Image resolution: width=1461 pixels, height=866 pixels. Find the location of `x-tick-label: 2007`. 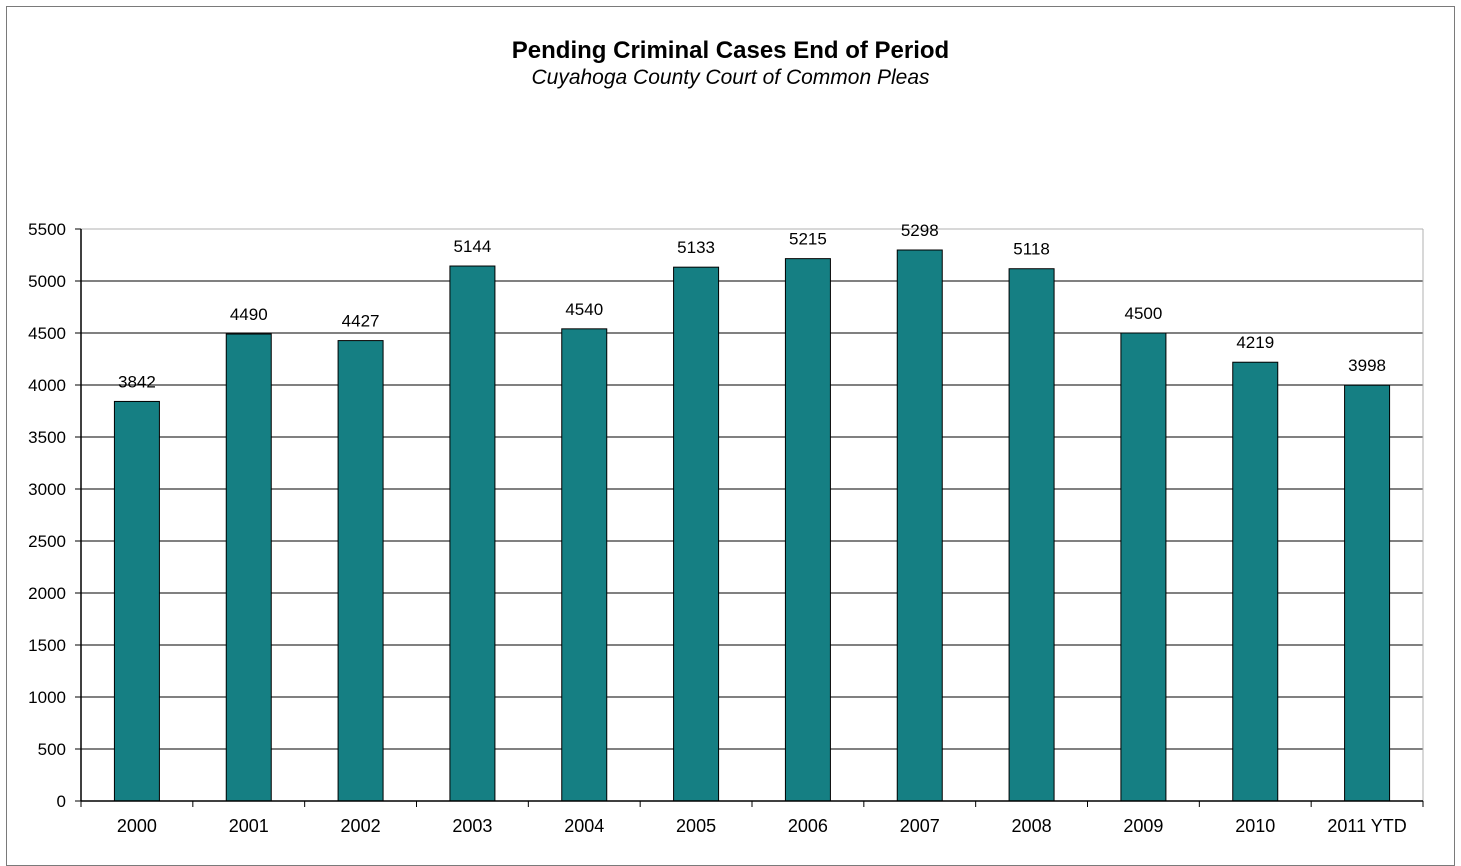

x-tick-label: 2007 is located at coordinates (920, 826).